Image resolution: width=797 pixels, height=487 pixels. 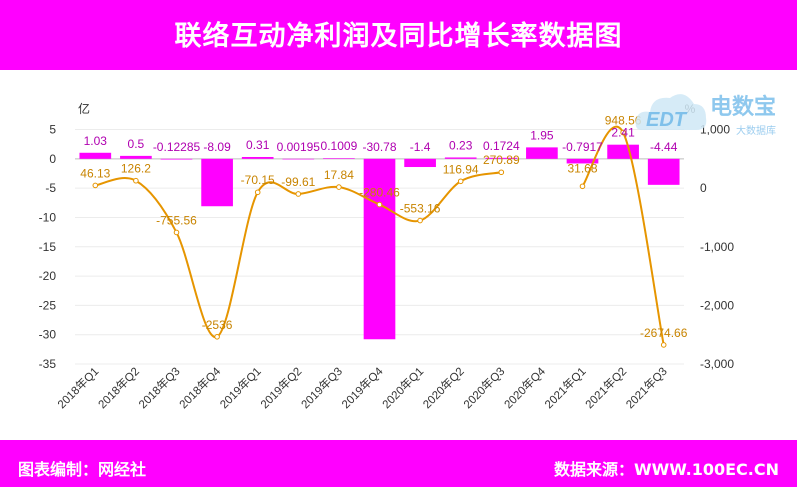 I want to click on bar-label: -8.09, so click(x=217, y=147).